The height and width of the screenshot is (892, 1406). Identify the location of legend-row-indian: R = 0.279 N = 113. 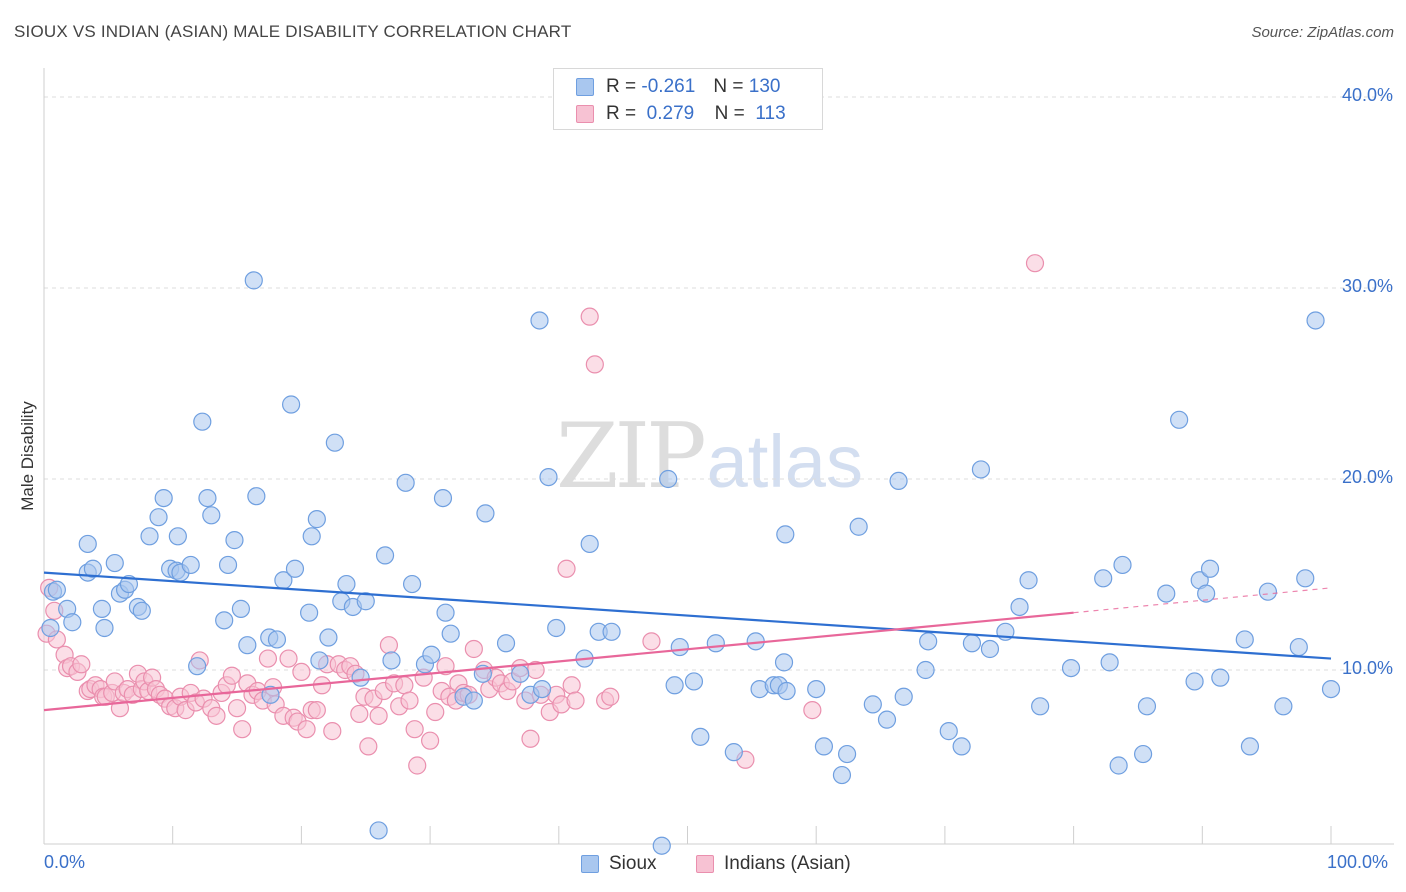
(681, 114).